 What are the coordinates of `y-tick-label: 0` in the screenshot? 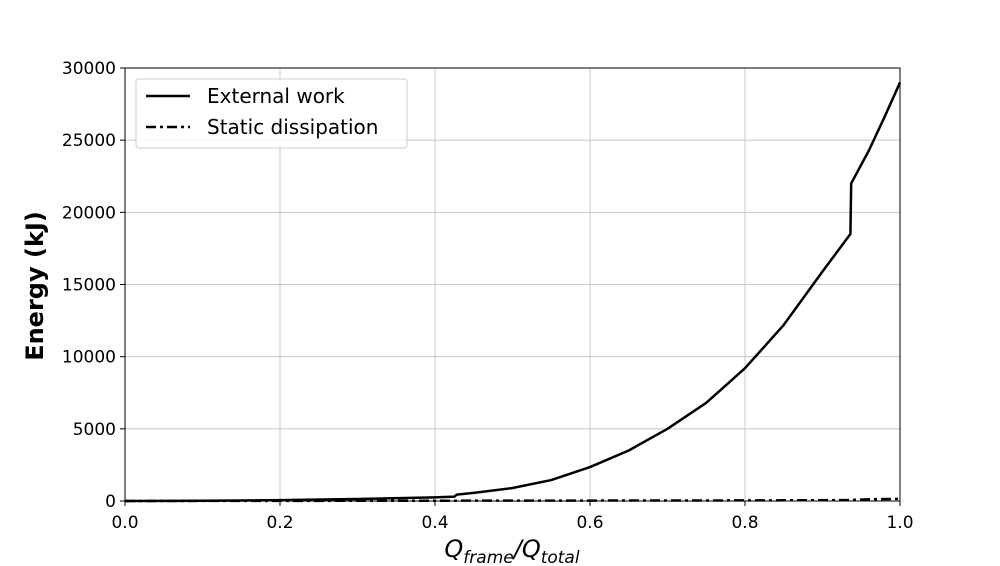 It's located at (110, 502).